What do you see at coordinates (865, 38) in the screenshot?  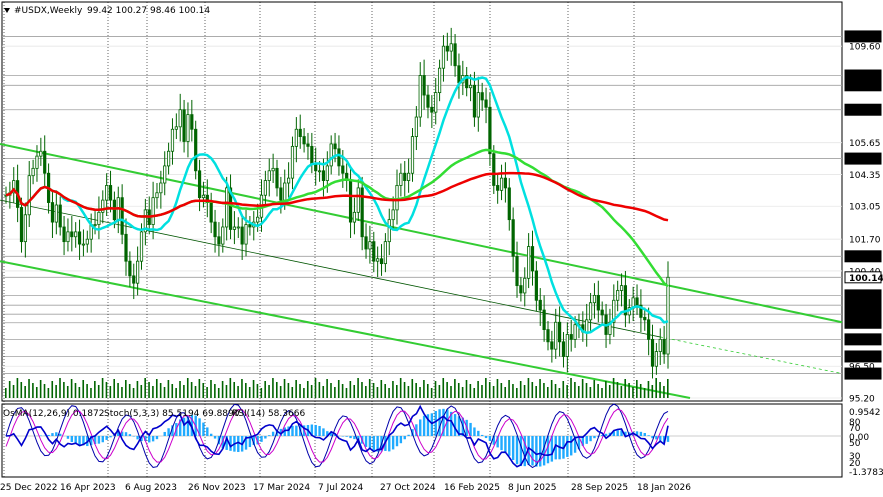 I see `price-tick-label: 110.00` at bounding box center [865, 38].